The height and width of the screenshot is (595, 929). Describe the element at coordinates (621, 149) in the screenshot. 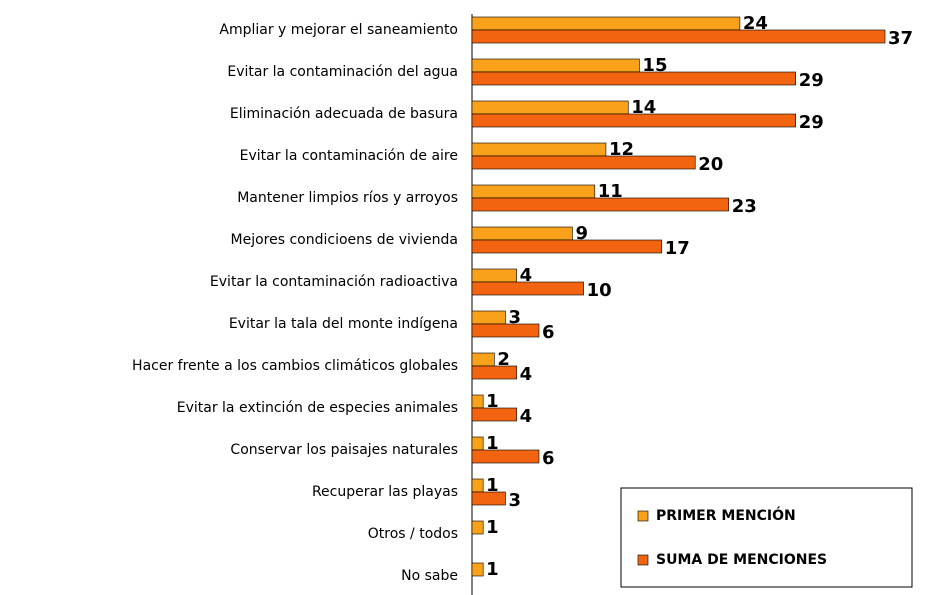

I see `value-label: 12` at that location.